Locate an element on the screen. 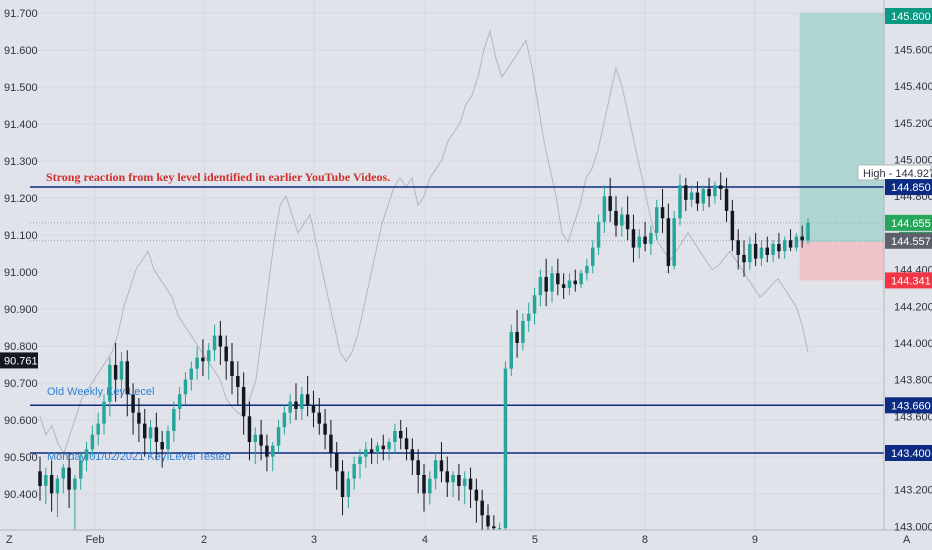 This screenshot has width=932, height=550. profit-zone is located at coordinates (841, 127).